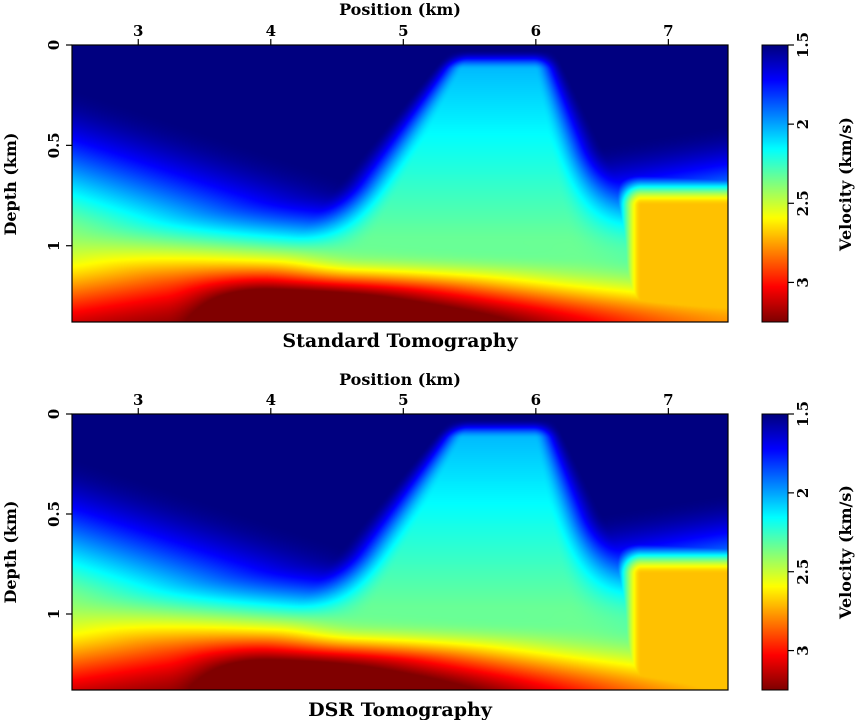  I want to click on panel-caption: Standard Tomography, so click(400, 341).